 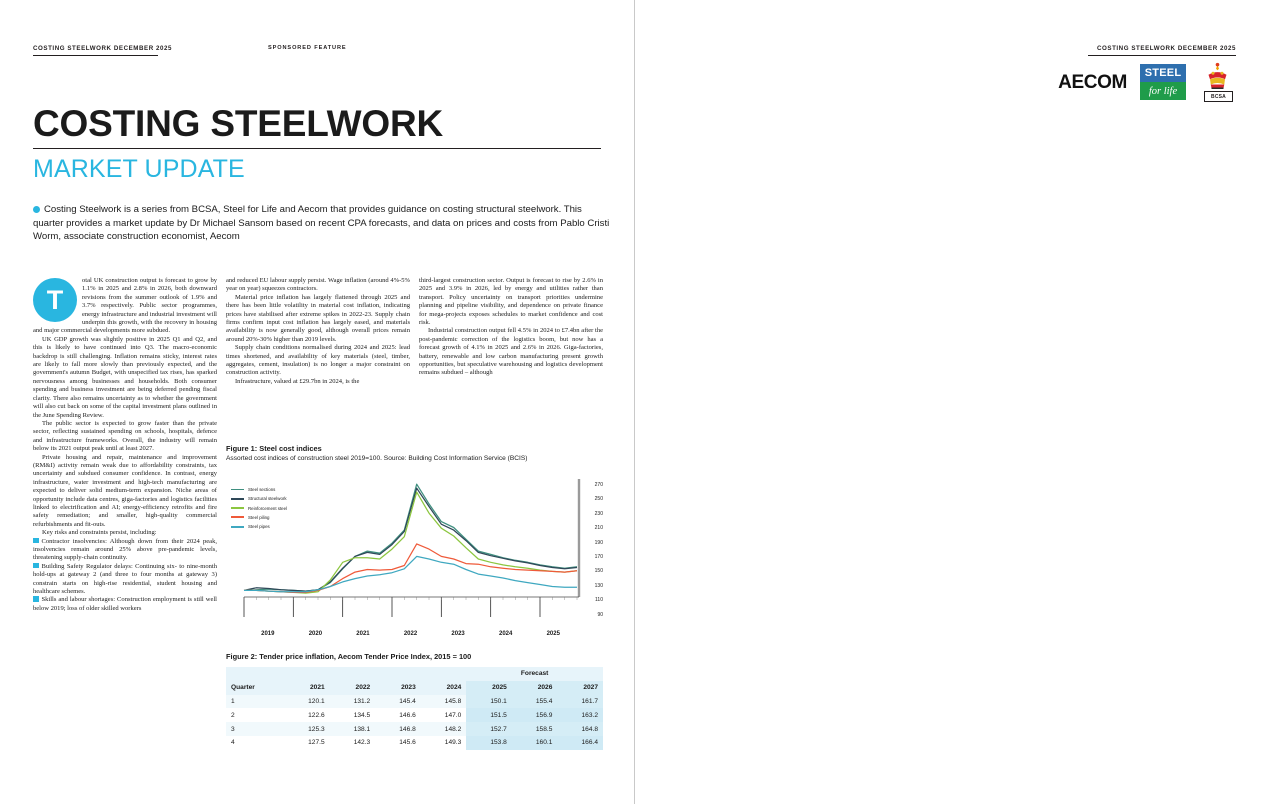 What do you see at coordinates (580, 729) in the screenshot?
I see `table-cell: 164.8` at bounding box center [580, 729].